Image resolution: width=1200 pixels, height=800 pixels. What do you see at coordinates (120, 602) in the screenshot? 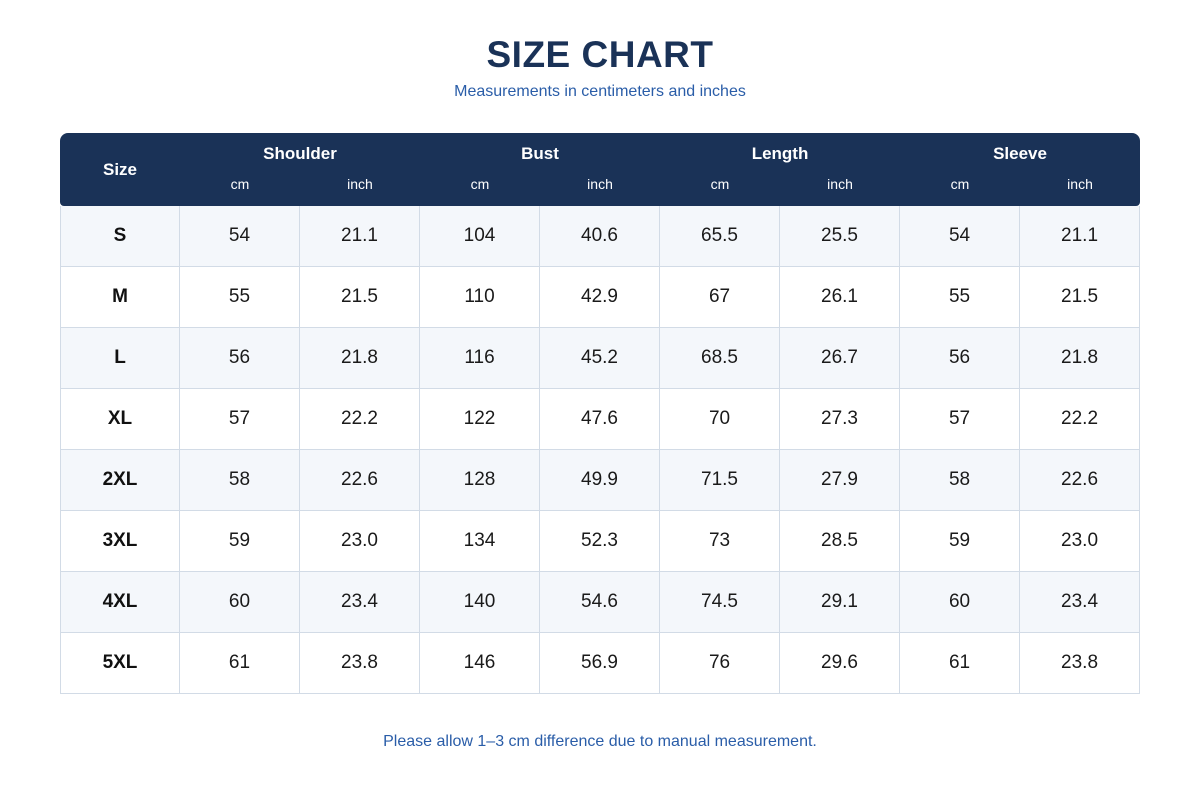
I see `cell-size: 4XL` at bounding box center [120, 602].